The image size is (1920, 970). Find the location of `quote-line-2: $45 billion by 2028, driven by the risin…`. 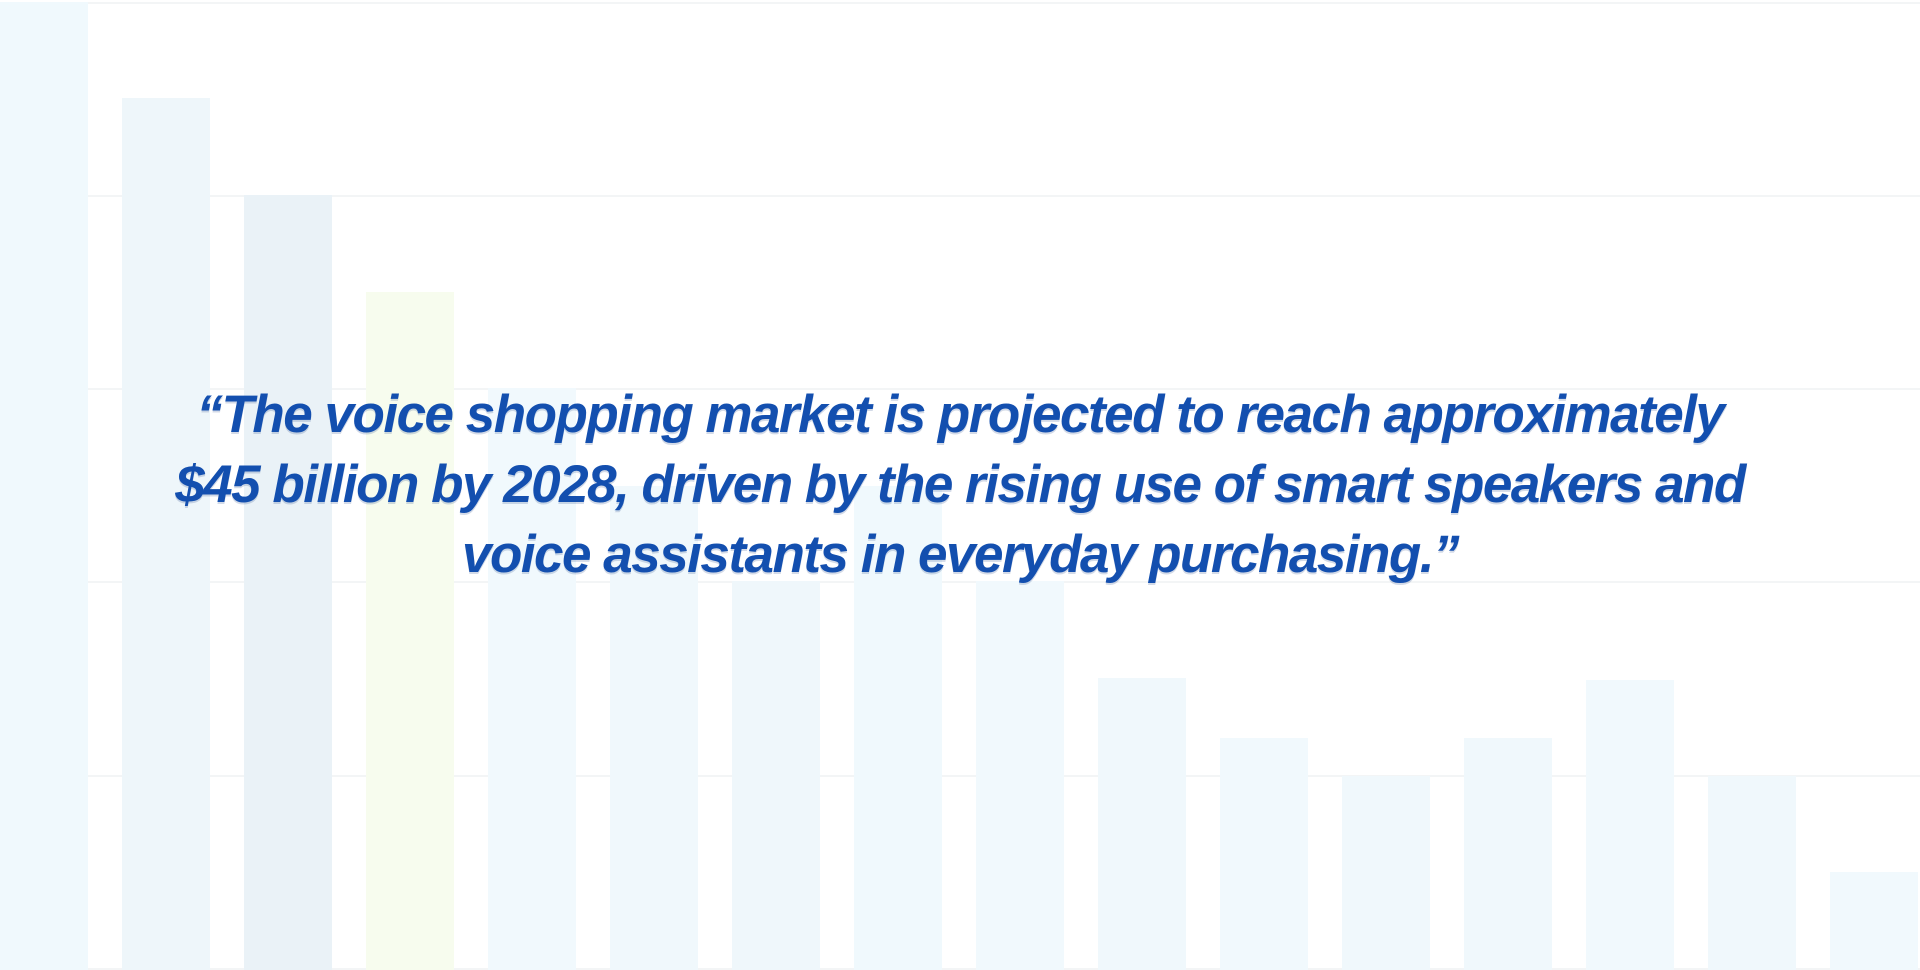

quote-line-2: $45 billion by 2028, driven by the risin… is located at coordinates (960, 484).